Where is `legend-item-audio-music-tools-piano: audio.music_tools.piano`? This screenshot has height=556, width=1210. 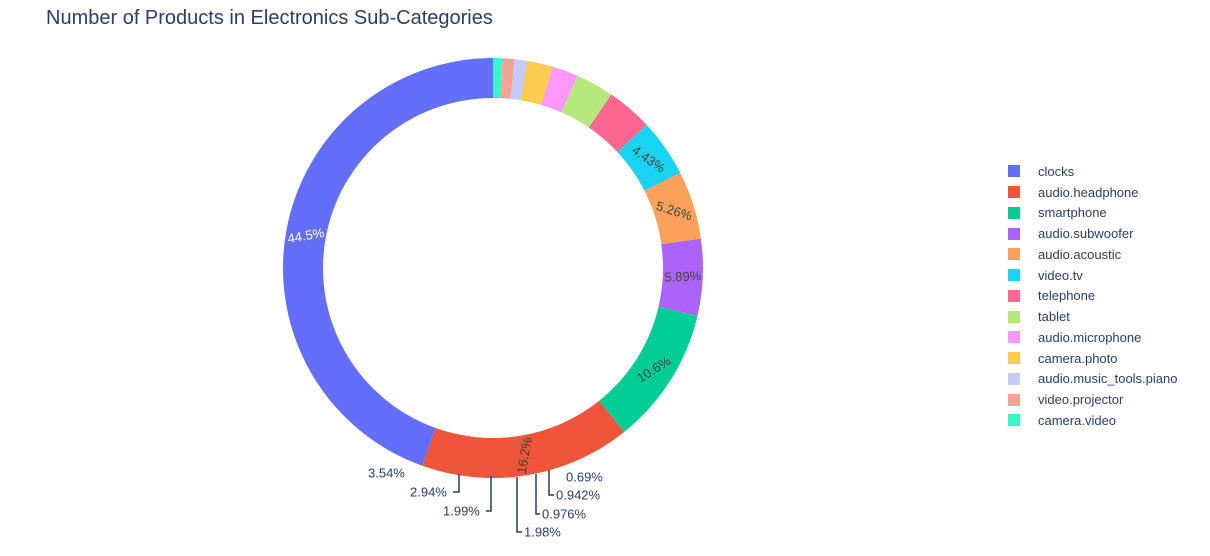
legend-item-audio-music-tools-piano: audio.music_tools.piano is located at coordinates (1092, 379).